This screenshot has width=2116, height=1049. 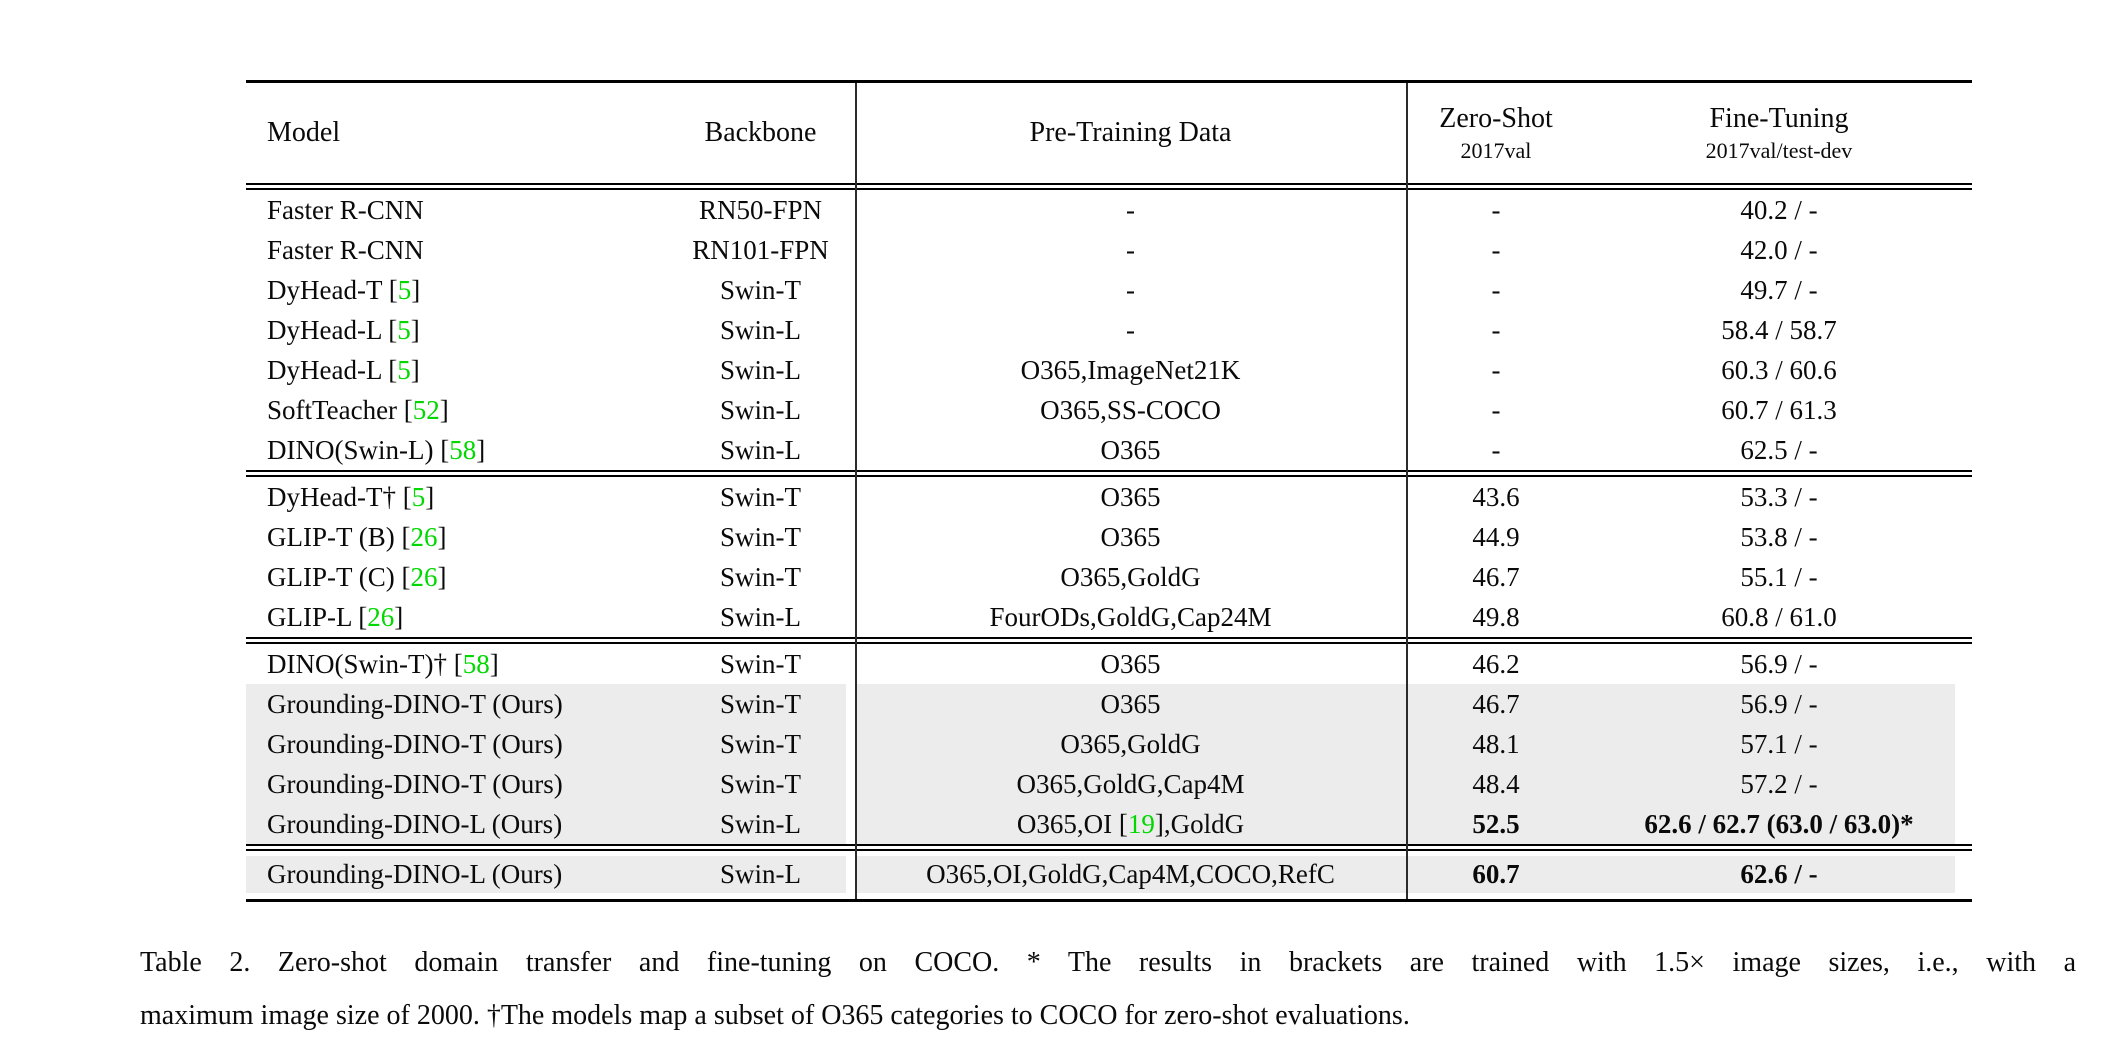 What do you see at coordinates (344, 289) in the screenshot?
I see `model-cell: DyHead-T [5]` at bounding box center [344, 289].